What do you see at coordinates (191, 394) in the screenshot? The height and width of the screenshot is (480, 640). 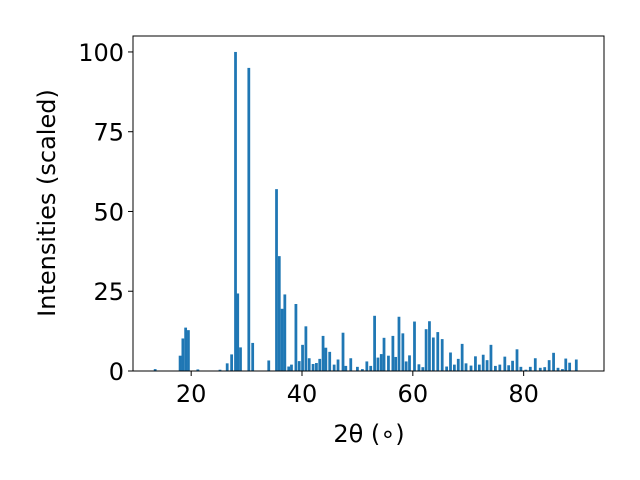 I see `x-tick-label: 20` at bounding box center [191, 394].